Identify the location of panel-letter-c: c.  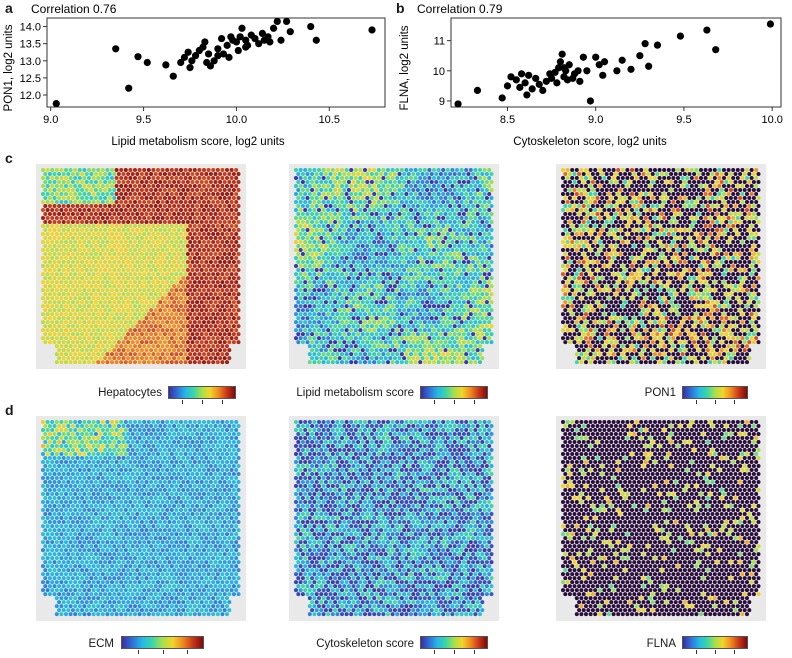
(9, 158).